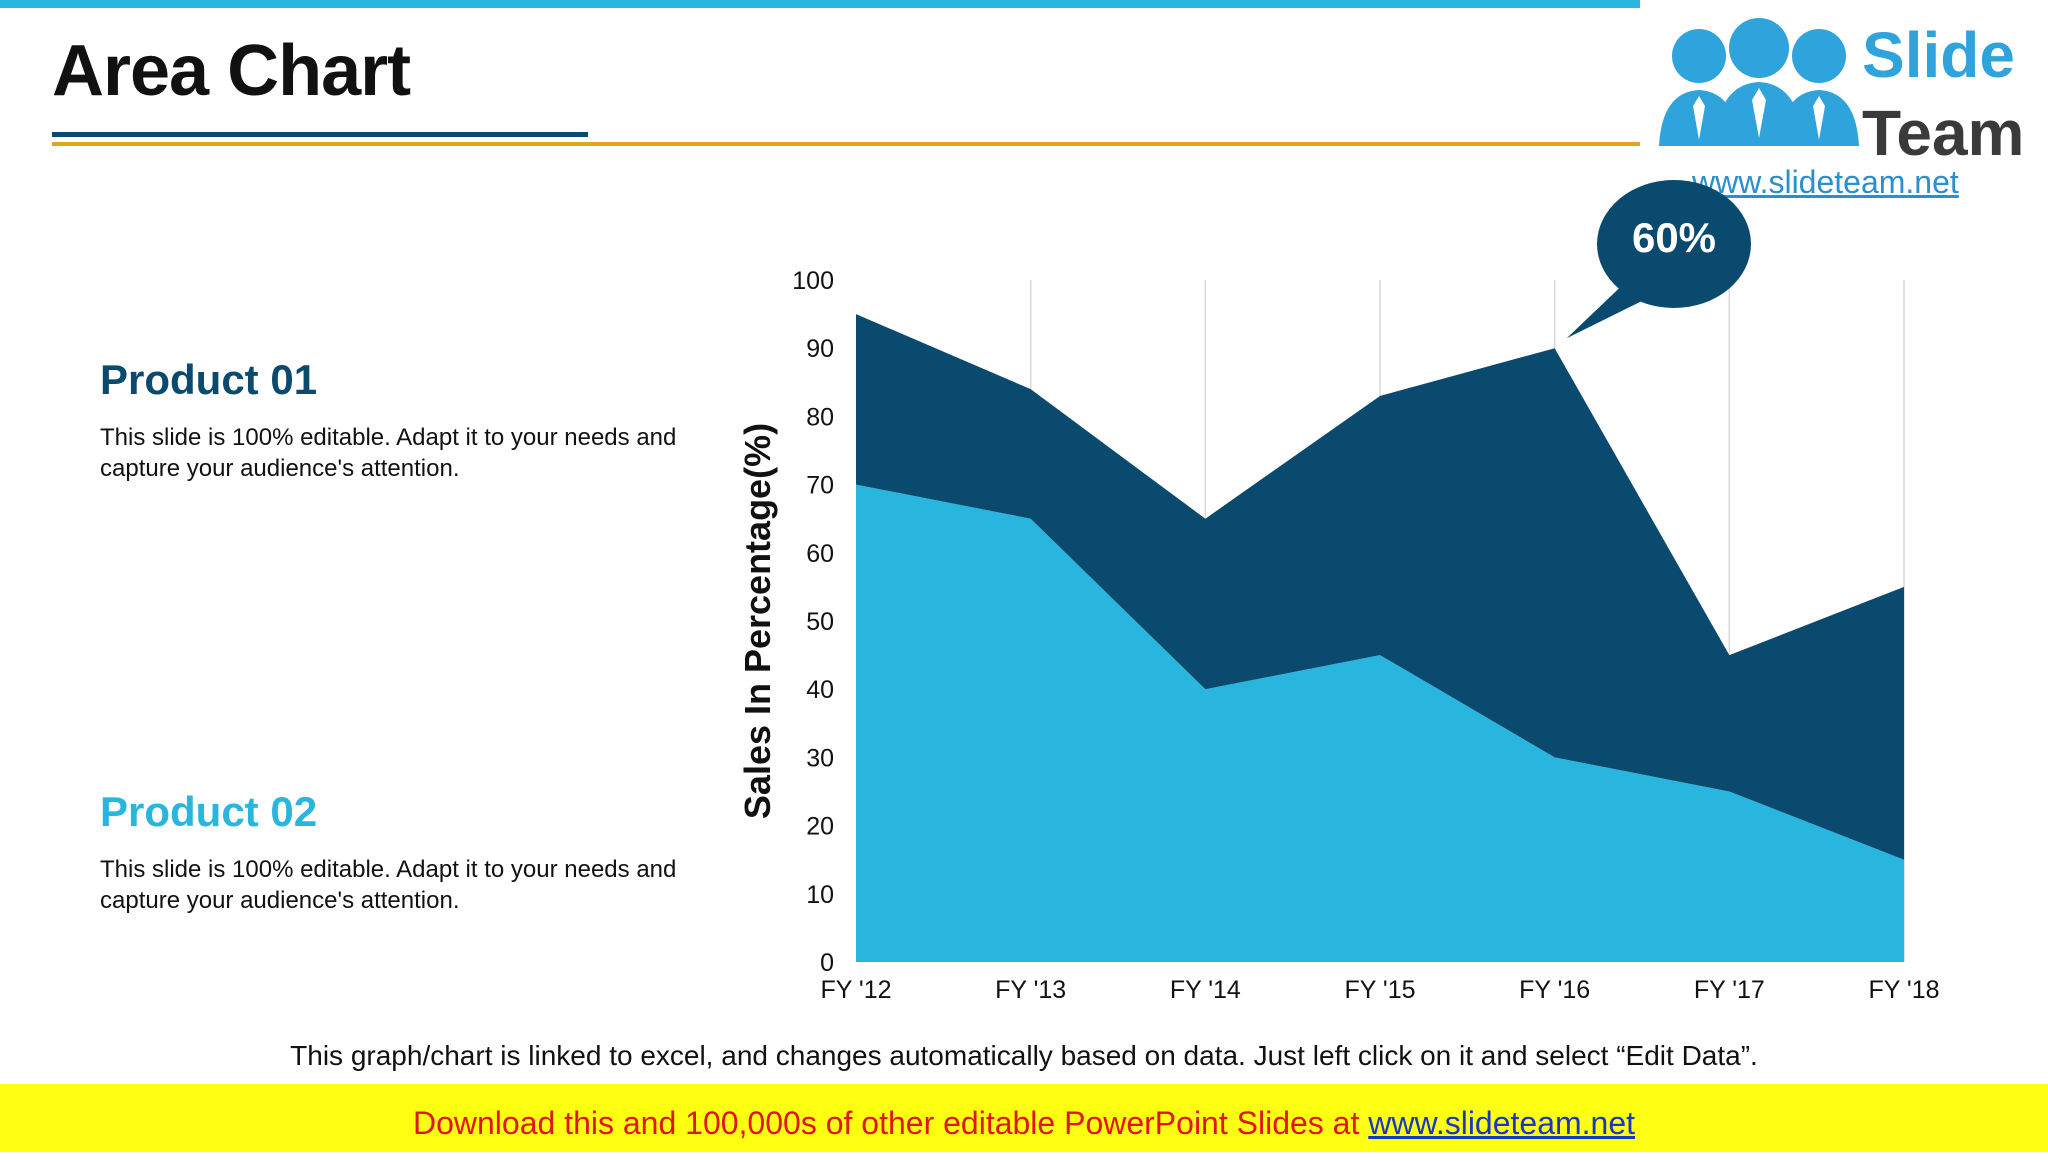 The image size is (2048, 1162). Describe the element at coordinates (820, 895) in the screenshot. I see `y-tick-label: 10` at that location.